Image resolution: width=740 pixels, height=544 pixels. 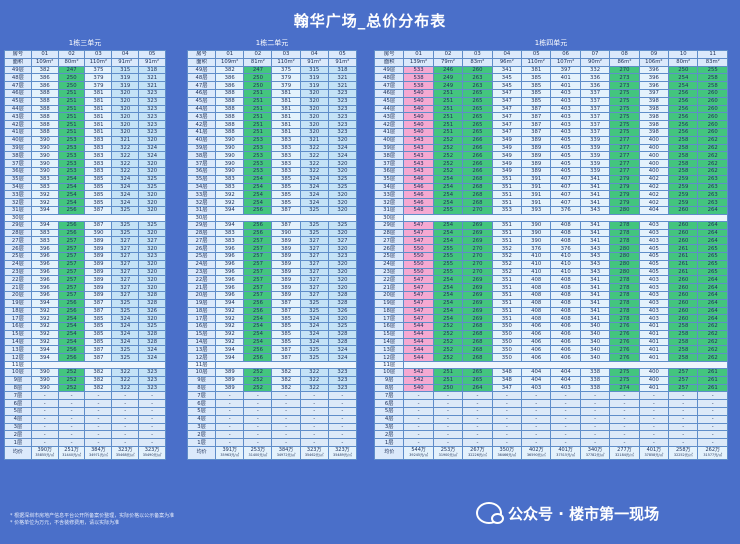 What do you see at coordinates (389, 295) in the screenshot?
I see `floor-label: 20层` at bounding box center [389, 295].